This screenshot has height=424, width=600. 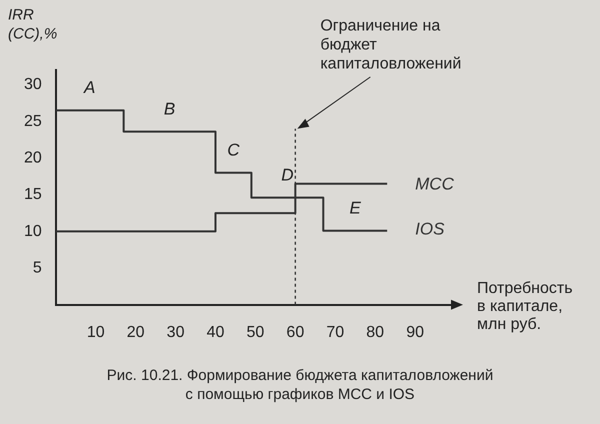 I want to click on text: Рис. 10.21. Формирование бюджета капиталовложений с помощью графиков MCC и IOS, so click(x=300, y=385).